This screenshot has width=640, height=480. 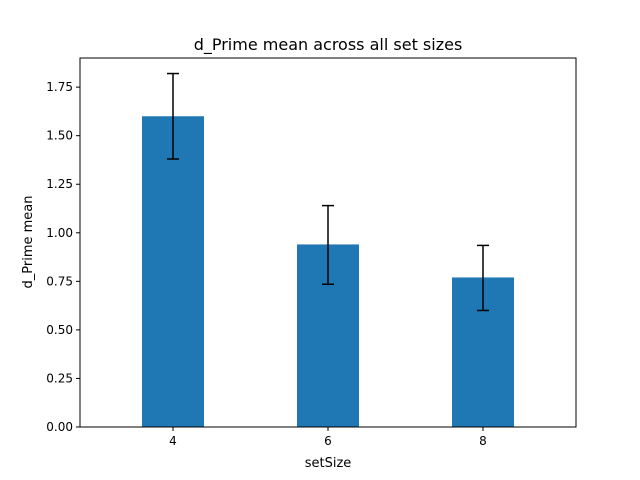 What do you see at coordinates (59, 330) in the screenshot?
I see `y-tick-label: 0.50` at bounding box center [59, 330].